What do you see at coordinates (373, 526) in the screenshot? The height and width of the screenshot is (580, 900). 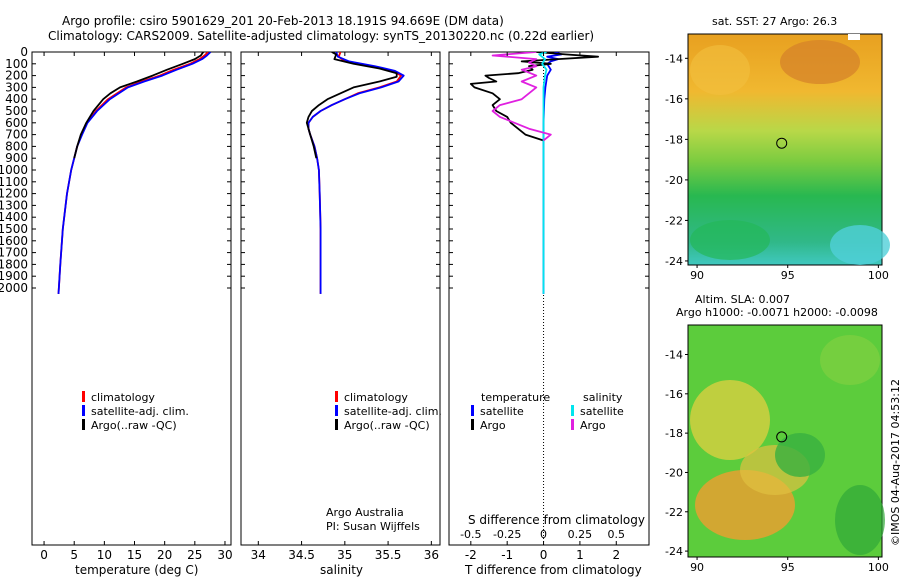 I see `pi-label: PI: Susan Wijffels` at bounding box center [373, 526].